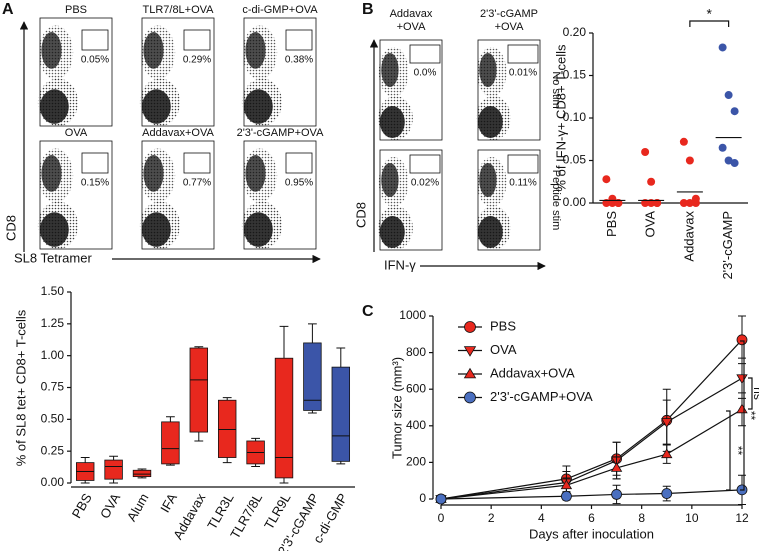  Describe the element at coordinates (541, 396) in the screenshot. I see `legend-label: 2'3'-cGAMP+OVA` at that location.